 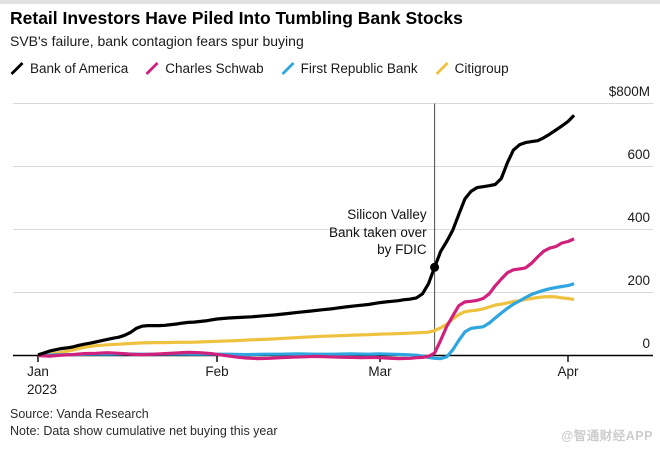 I want to click on legend-label: Citigroup, so click(x=481, y=68).